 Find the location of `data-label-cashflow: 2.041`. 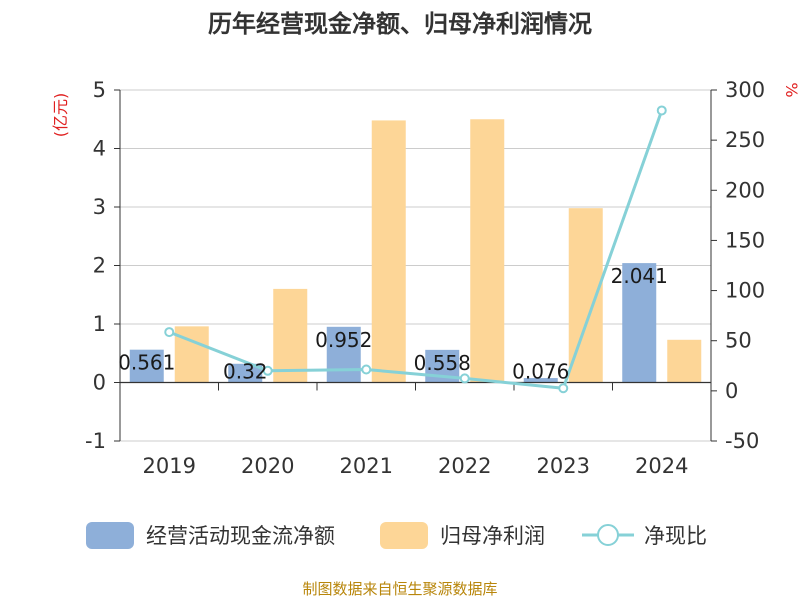

data-label-cashflow: 2.041 is located at coordinates (639, 276).